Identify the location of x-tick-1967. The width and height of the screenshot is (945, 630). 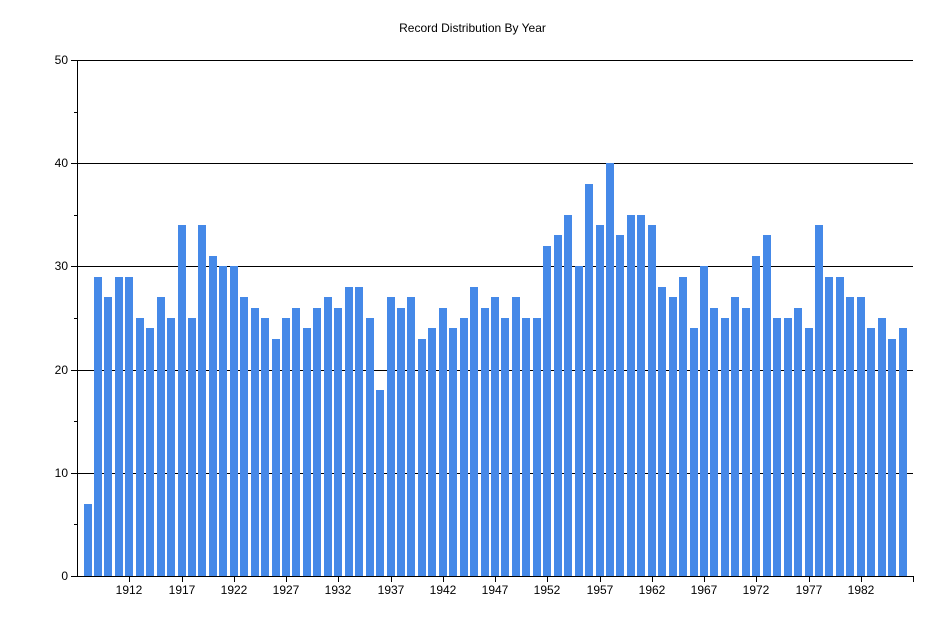
(704, 579).